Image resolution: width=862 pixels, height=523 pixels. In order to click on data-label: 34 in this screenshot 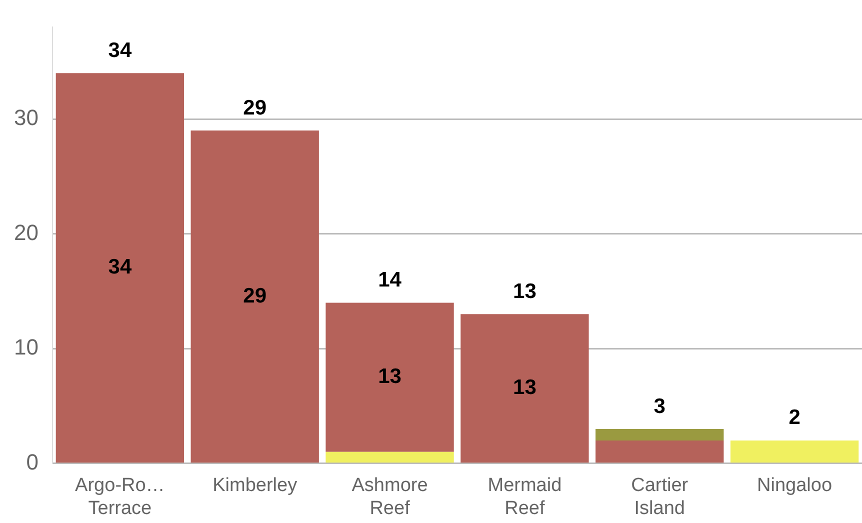, I will do `click(120, 267)`.